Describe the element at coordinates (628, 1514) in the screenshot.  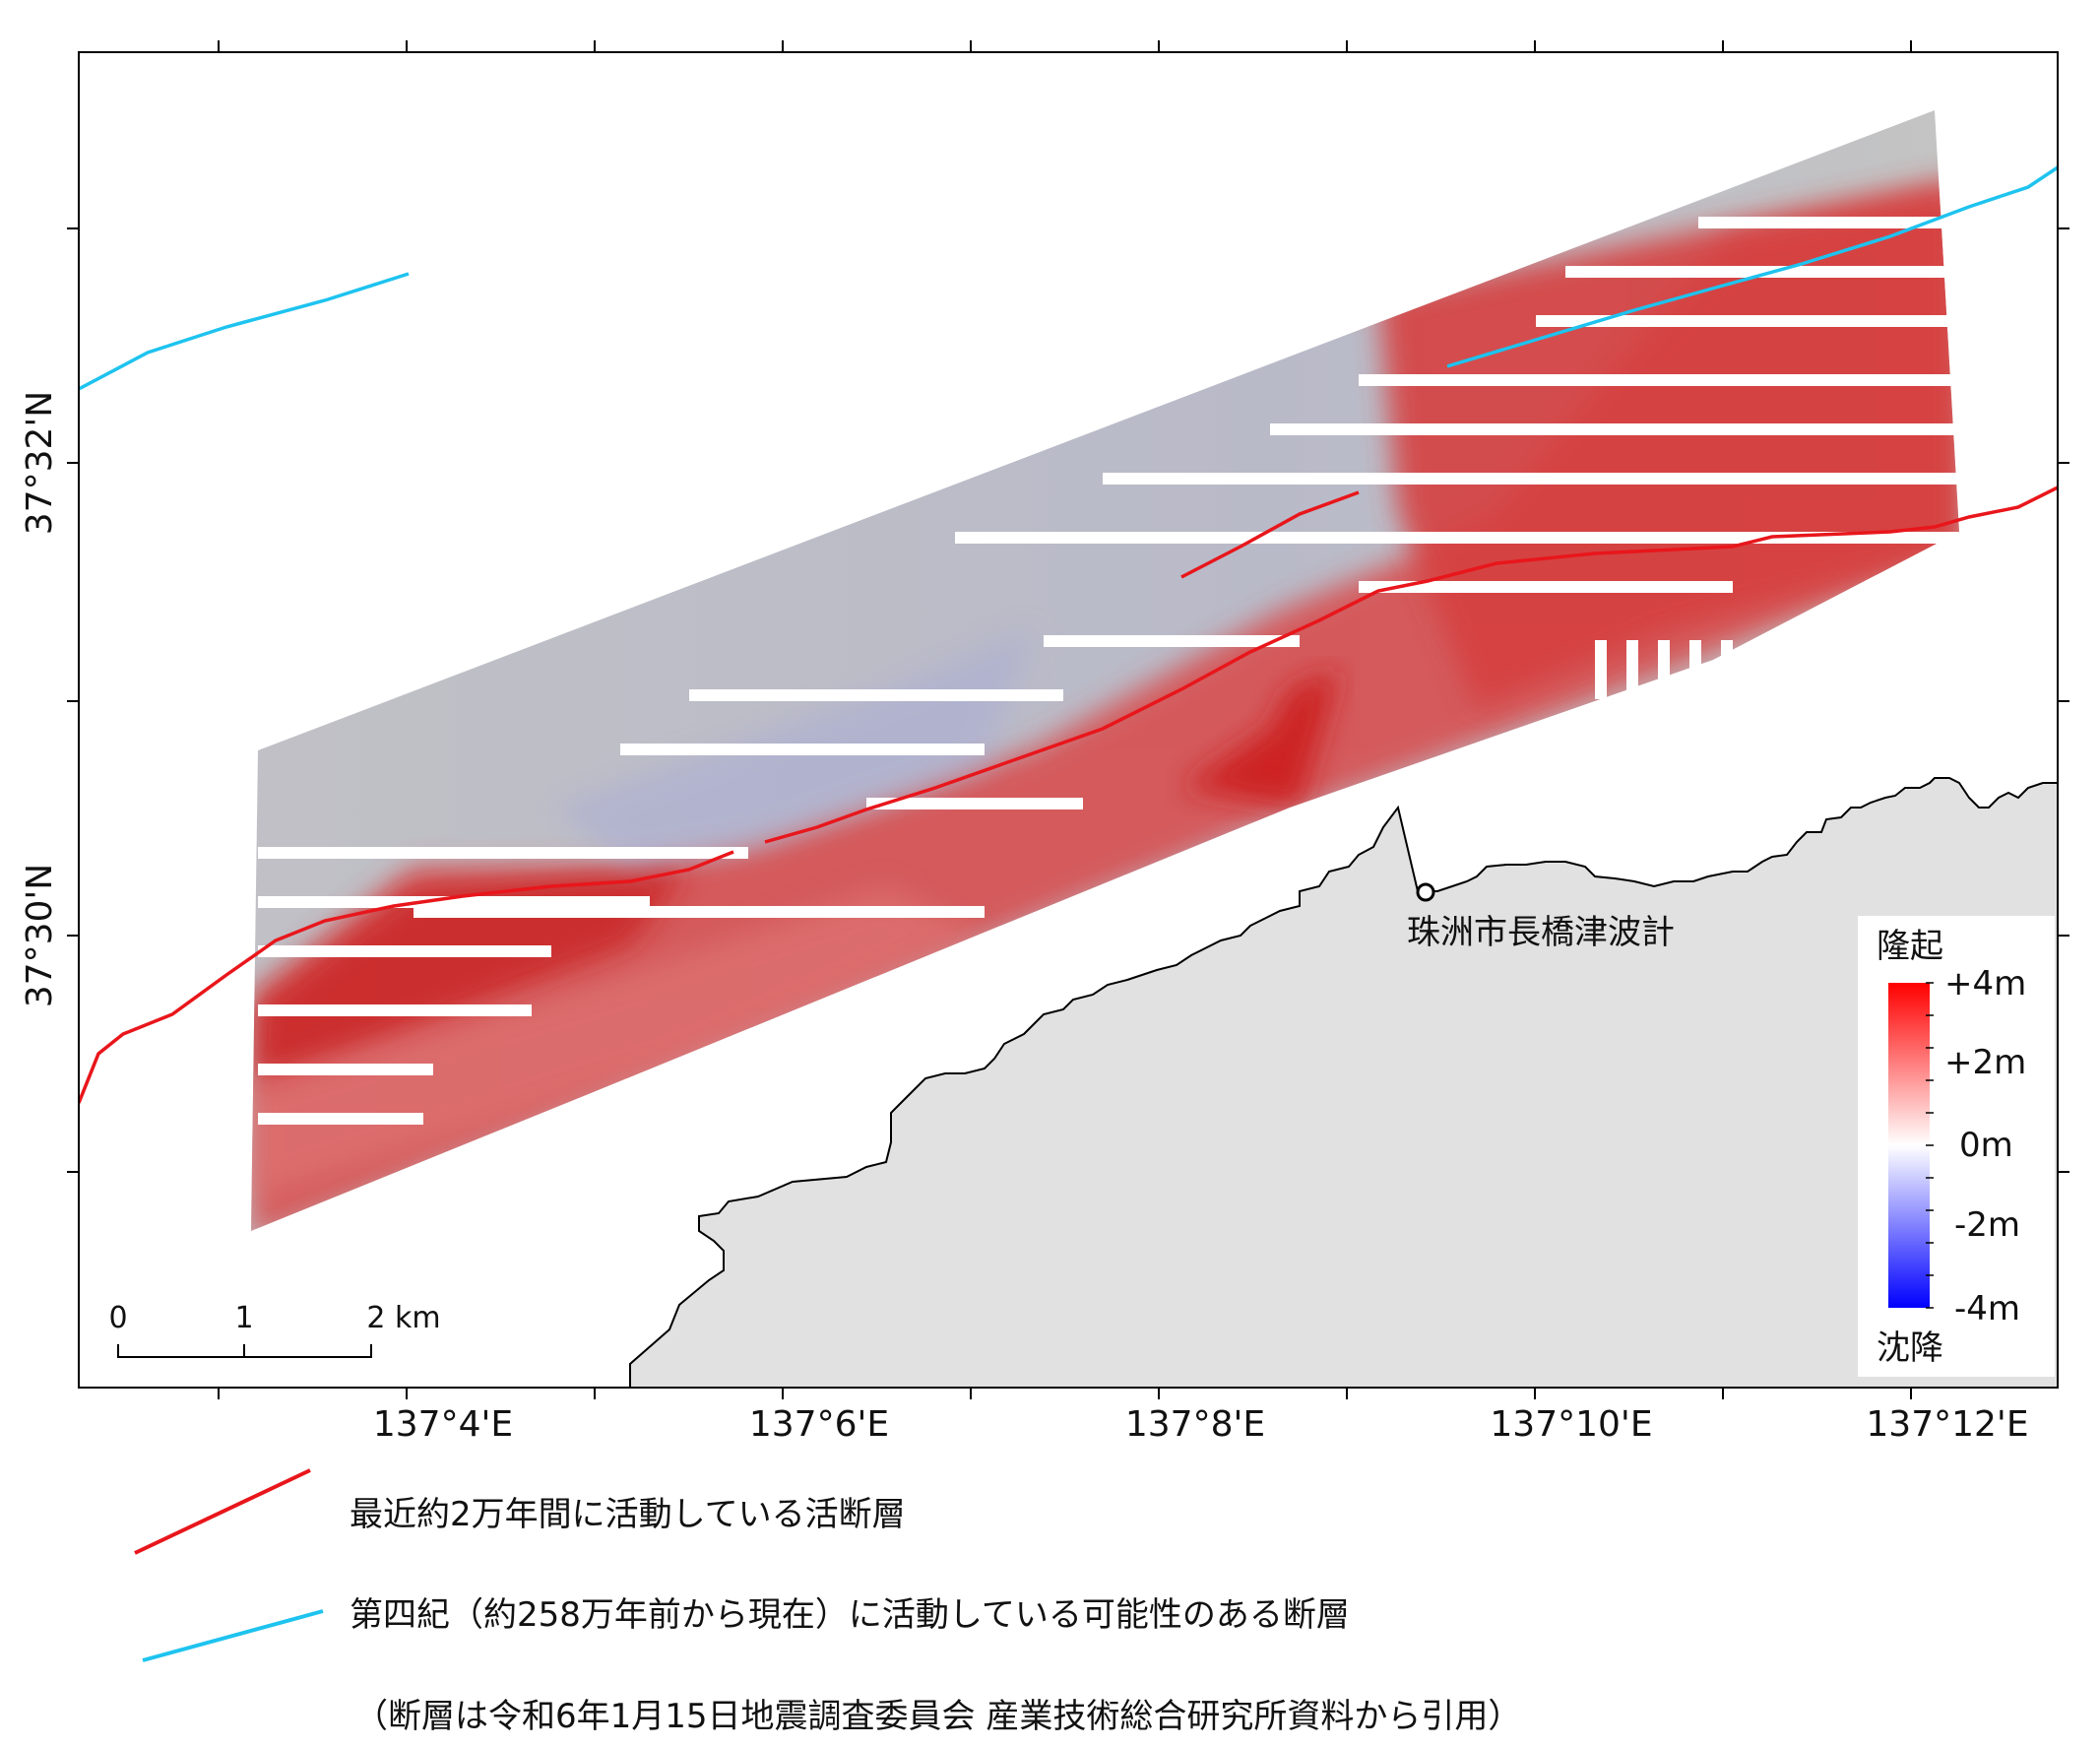
I see `legend-active-fault-label: 最近約2万年間に活動している活断層` at that location.